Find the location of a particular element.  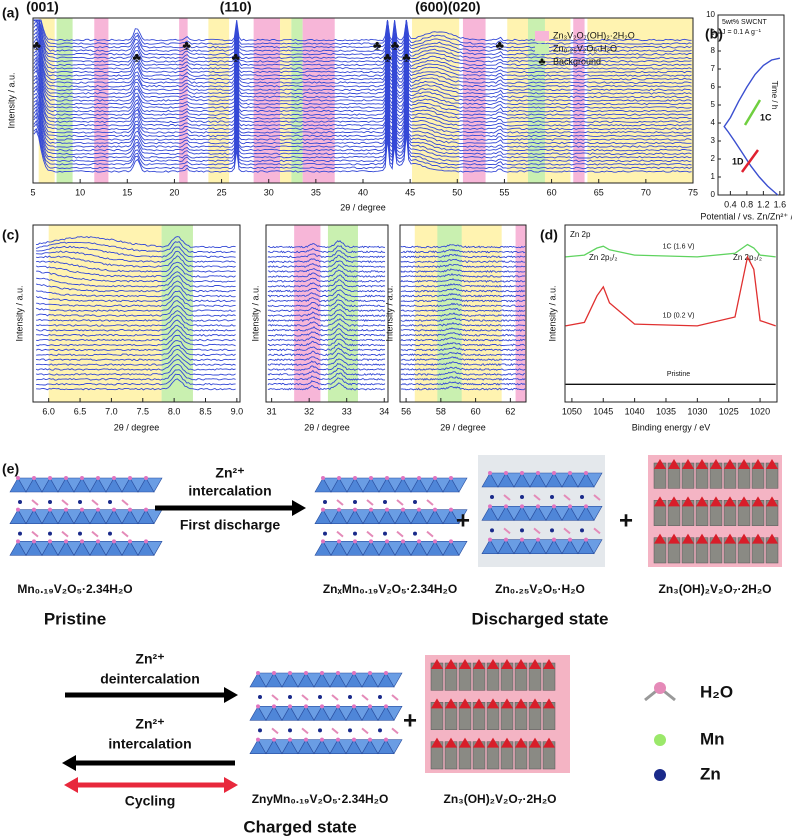

y-tick-label: 10 is located at coordinates (710, 14).